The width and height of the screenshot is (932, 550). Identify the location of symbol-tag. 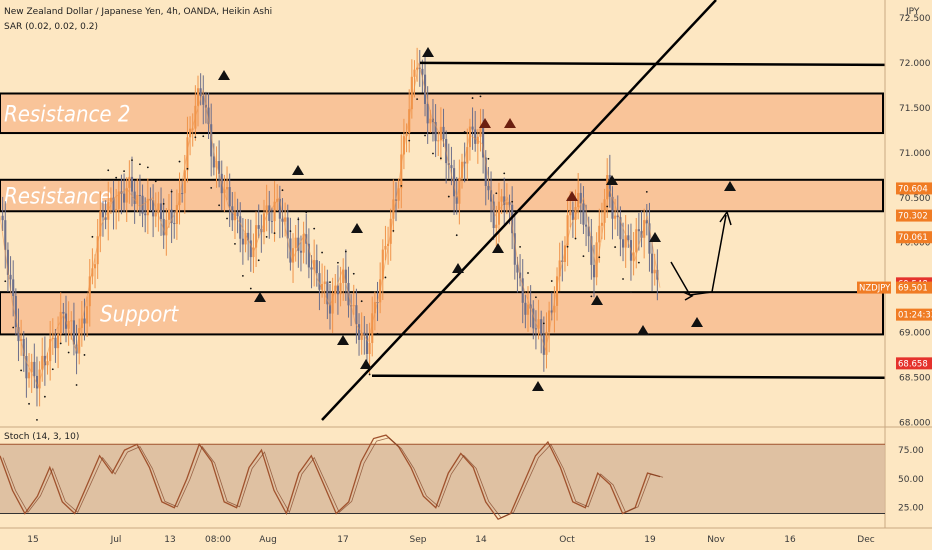
(874, 287).